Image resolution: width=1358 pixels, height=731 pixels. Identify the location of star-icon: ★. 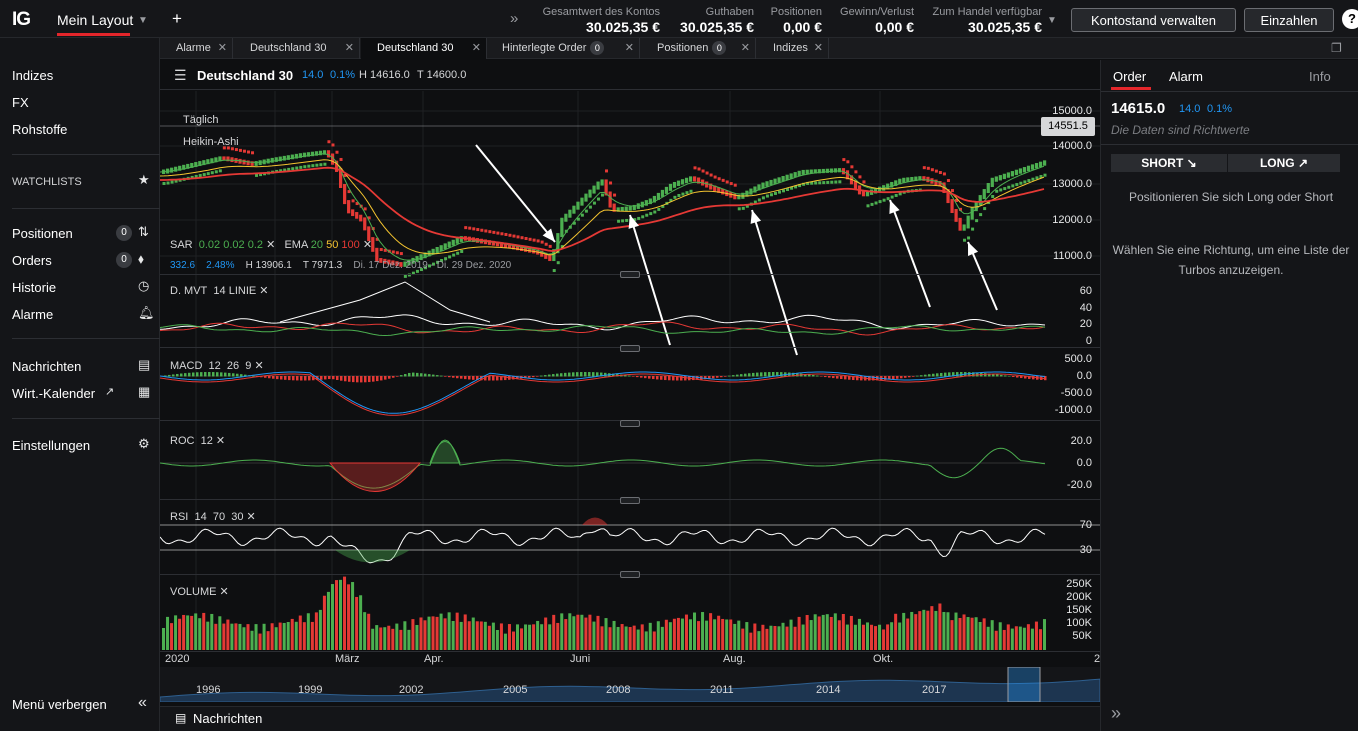
(144, 179).